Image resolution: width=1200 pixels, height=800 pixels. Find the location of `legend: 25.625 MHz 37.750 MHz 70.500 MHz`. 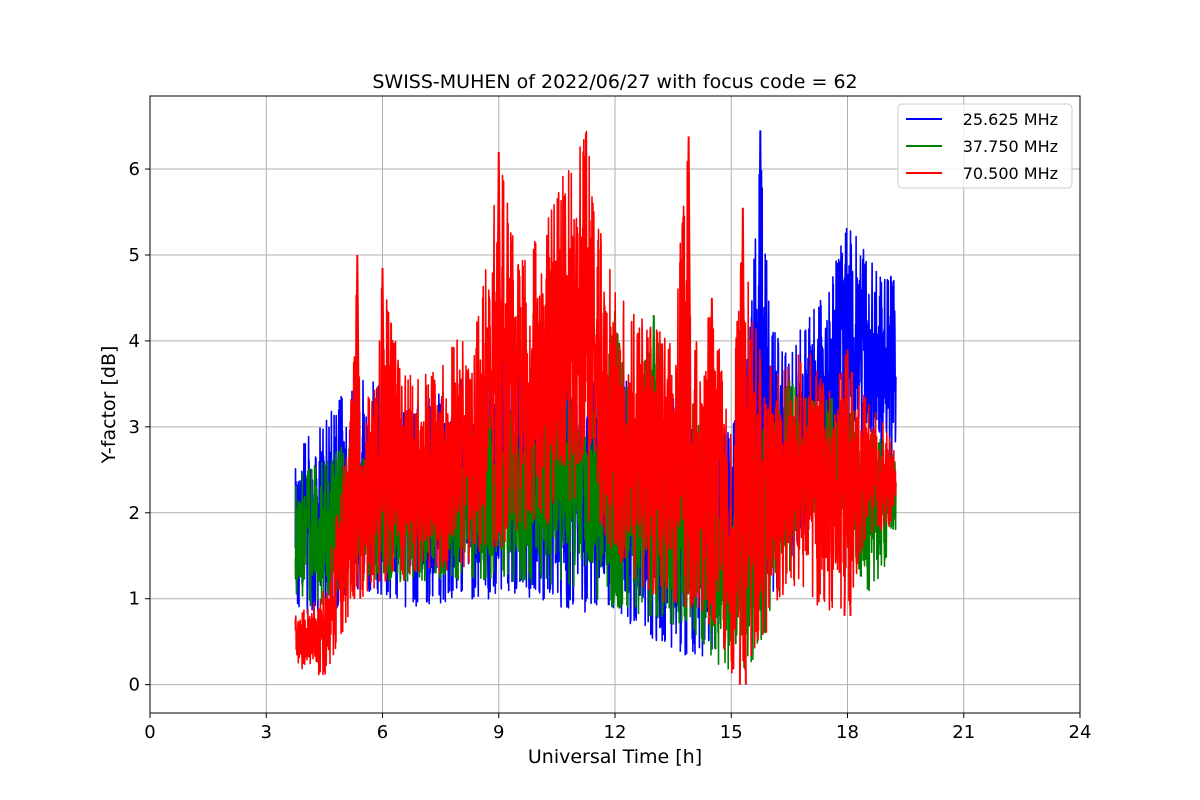

legend: 25.625 MHz 37.750 MHz 70.500 MHz is located at coordinates (985, 146).